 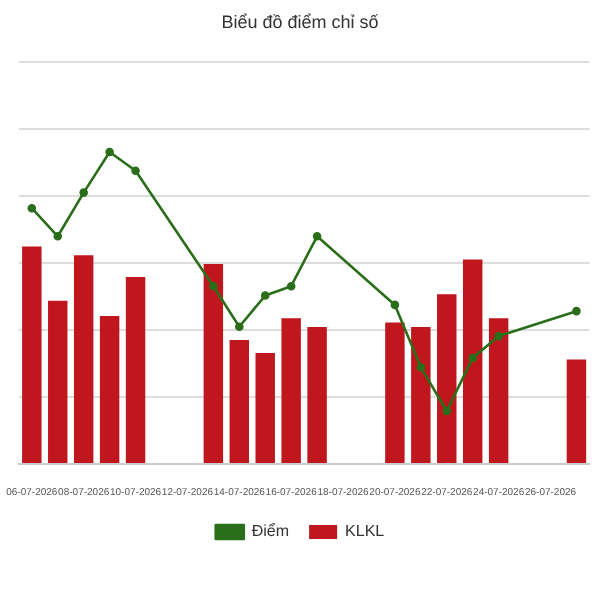 What do you see at coordinates (365, 531) in the screenshot?
I see `legend-label: KLKL` at bounding box center [365, 531].